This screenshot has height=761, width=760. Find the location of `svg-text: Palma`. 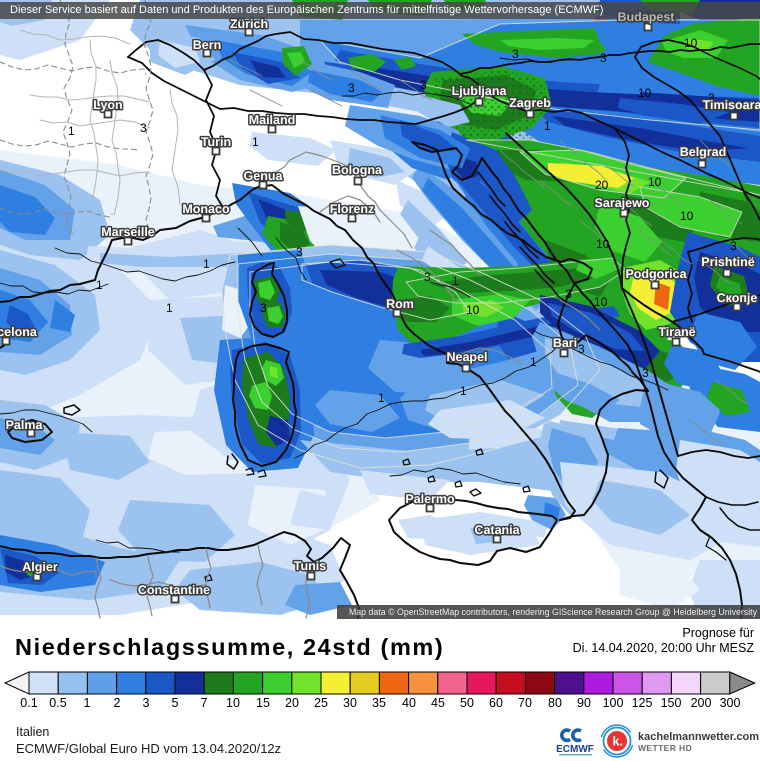

svg-text: Palma is located at coordinates (25, 425).